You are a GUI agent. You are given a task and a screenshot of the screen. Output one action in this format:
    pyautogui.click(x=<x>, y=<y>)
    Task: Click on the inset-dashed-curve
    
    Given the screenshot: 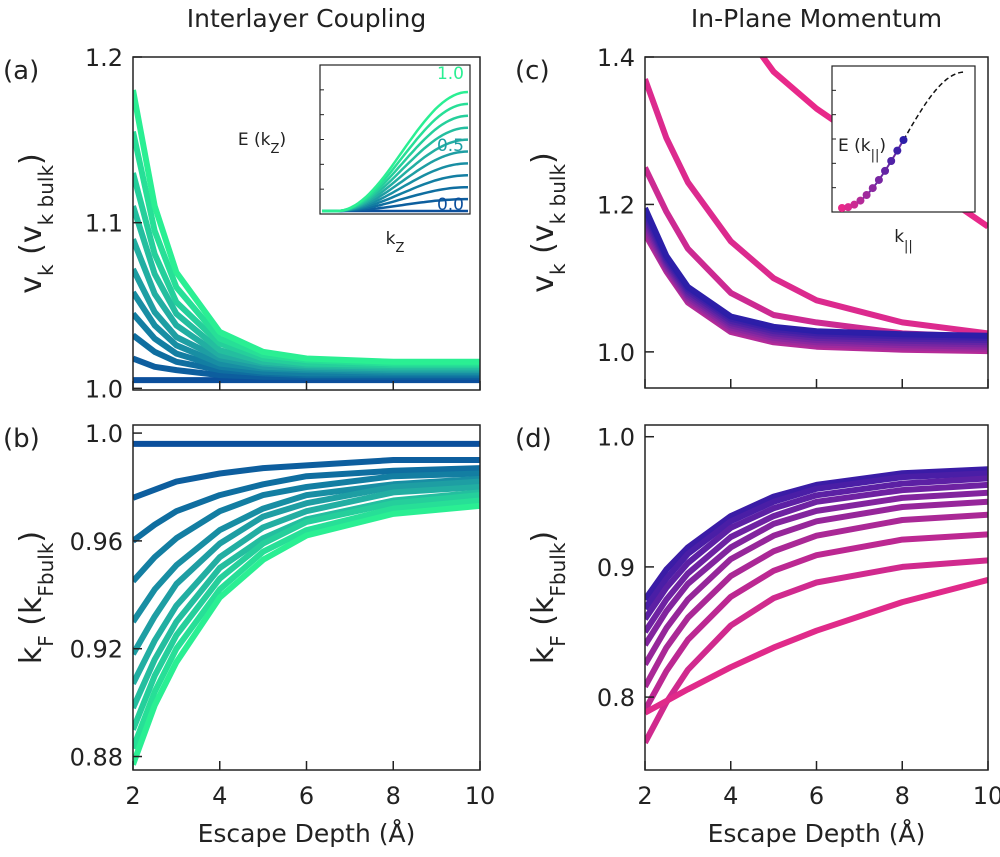 What is the action you would take?
    pyautogui.click(x=934, y=106)
    